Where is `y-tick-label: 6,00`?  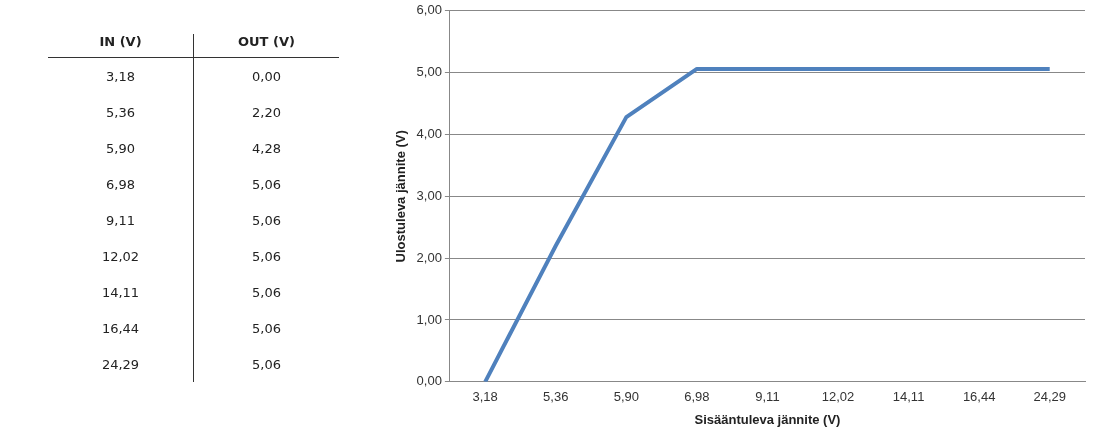 y-tick-label: 6,00 is located at coordinates (429, 10).